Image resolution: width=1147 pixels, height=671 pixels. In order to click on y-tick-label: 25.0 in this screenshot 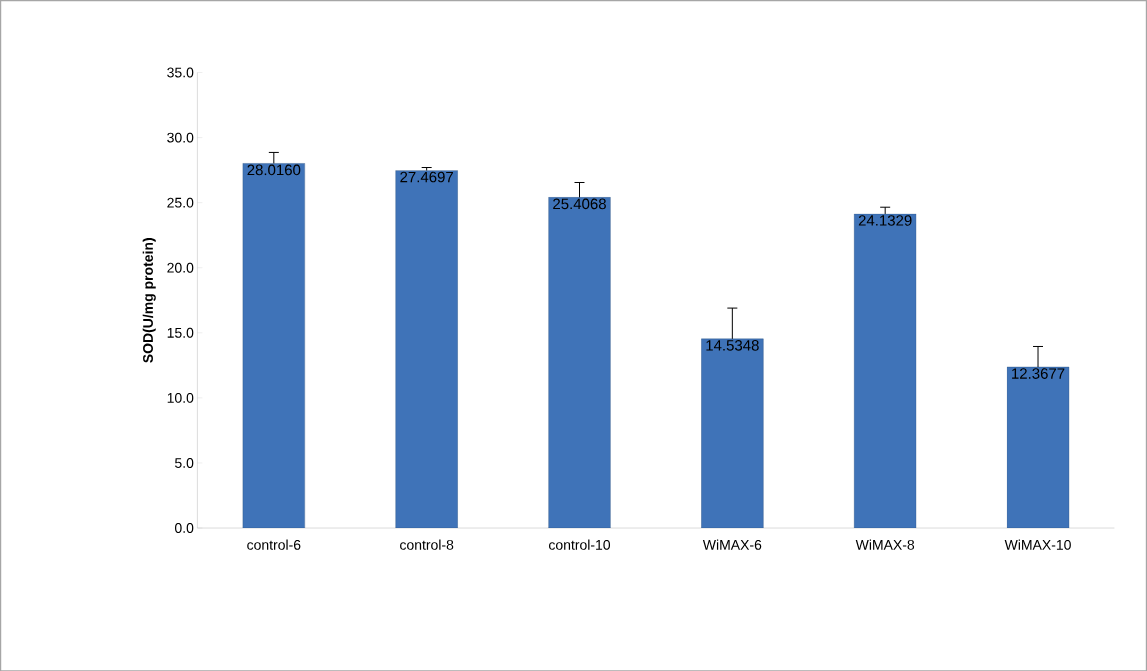, I will do `click(180, 202)`.